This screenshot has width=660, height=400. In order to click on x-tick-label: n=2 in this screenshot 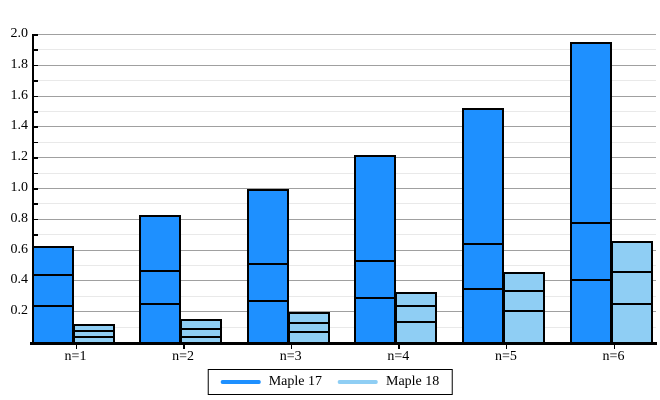, I will do `click(183, 356)`.